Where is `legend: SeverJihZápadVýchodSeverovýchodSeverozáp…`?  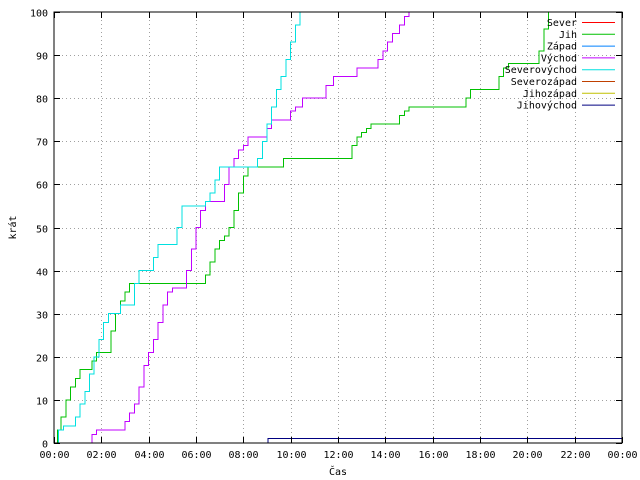
legend: SeverJihZápadVýchodSeverovýchodSeverozáp… is located at coordinates (560, 65).